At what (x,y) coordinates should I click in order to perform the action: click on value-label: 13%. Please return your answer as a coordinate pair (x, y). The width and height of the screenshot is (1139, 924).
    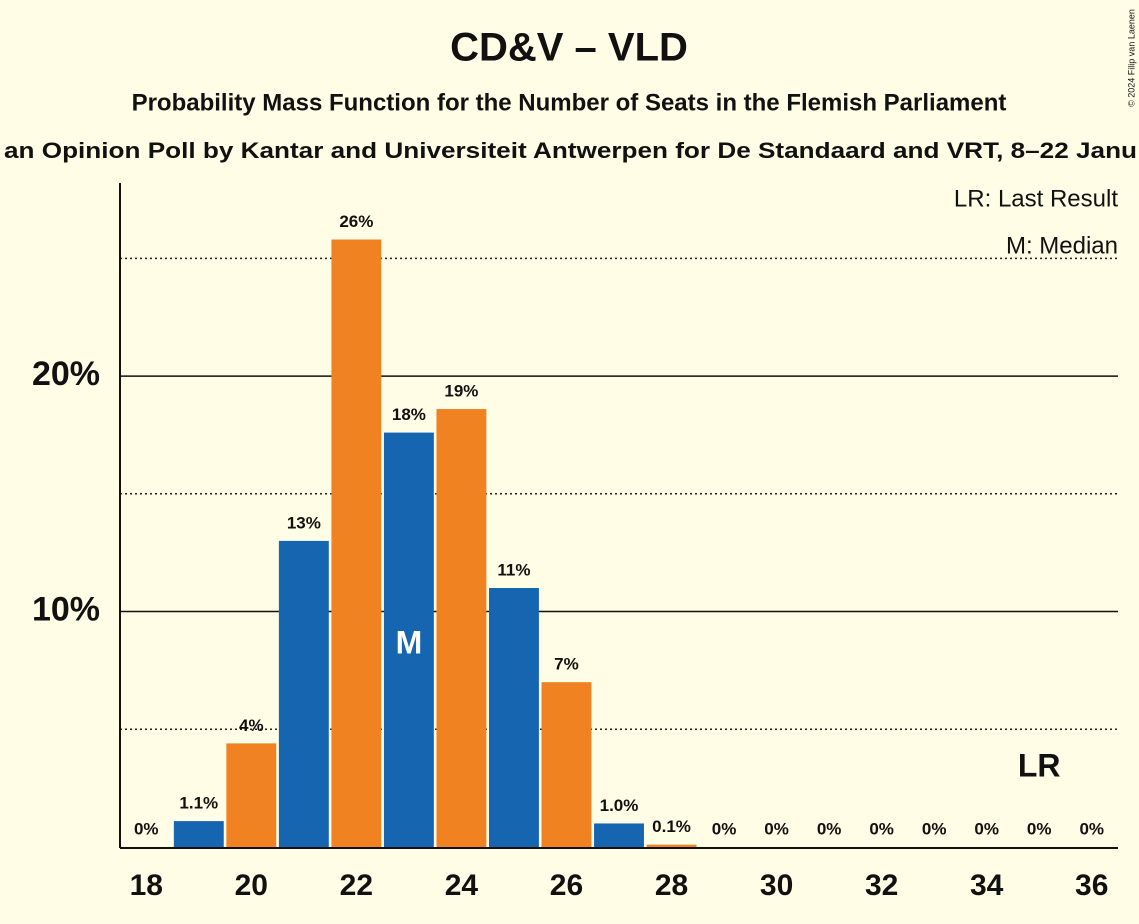
    Looking at the image, I should click on (304, 522).